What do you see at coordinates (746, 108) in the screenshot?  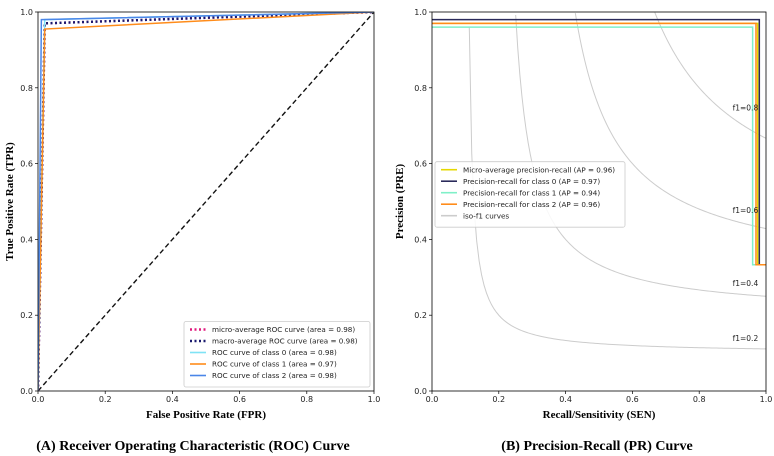 I see `iso-f1-label: f1=0.8` at bounding box center [746, 108].